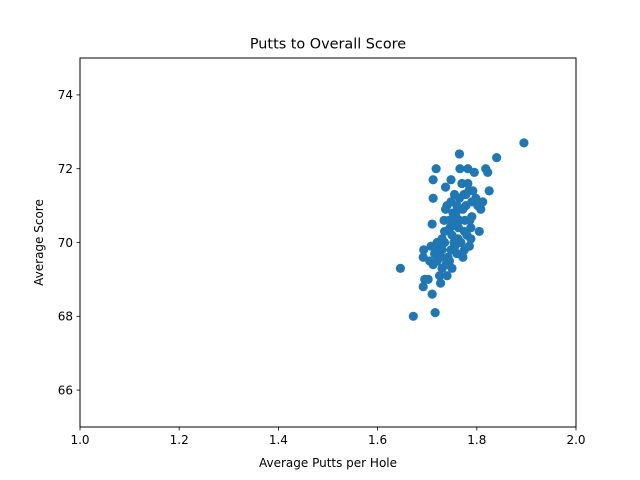 This screenshot has height=480, width=640. I want to click on y-axis-label: Average Score, so click(39, 242).